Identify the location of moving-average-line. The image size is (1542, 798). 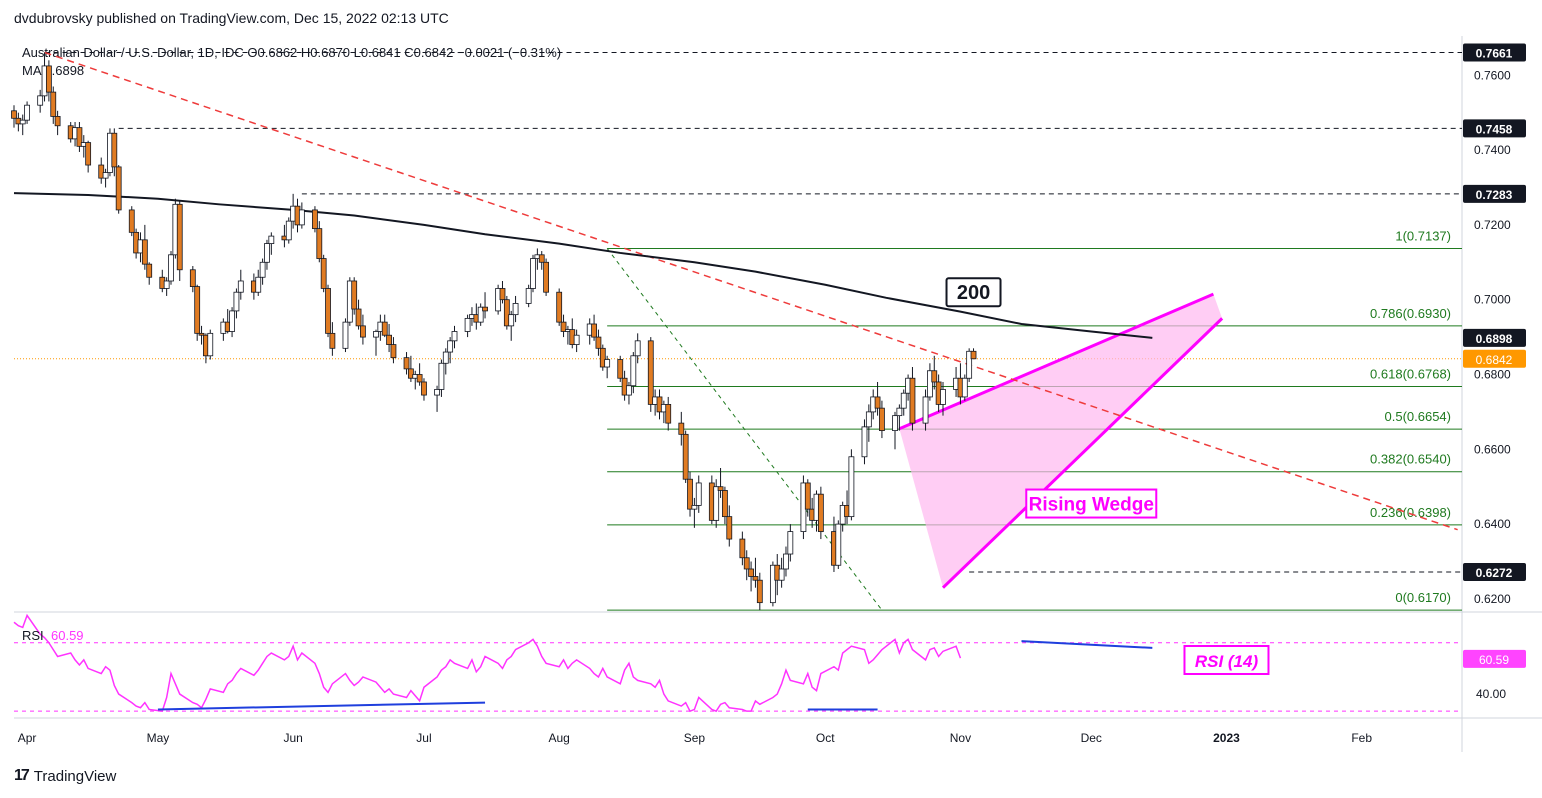
(583, 265).